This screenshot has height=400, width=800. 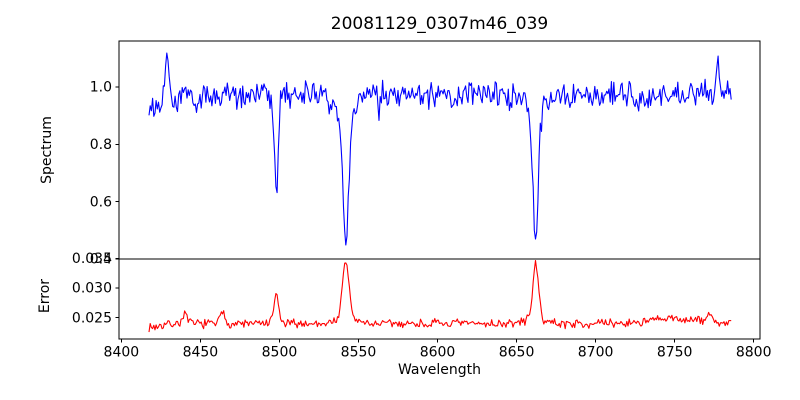 I want to click on plot-title: 20081129_0307m46_039, so click(x=439, y=24).